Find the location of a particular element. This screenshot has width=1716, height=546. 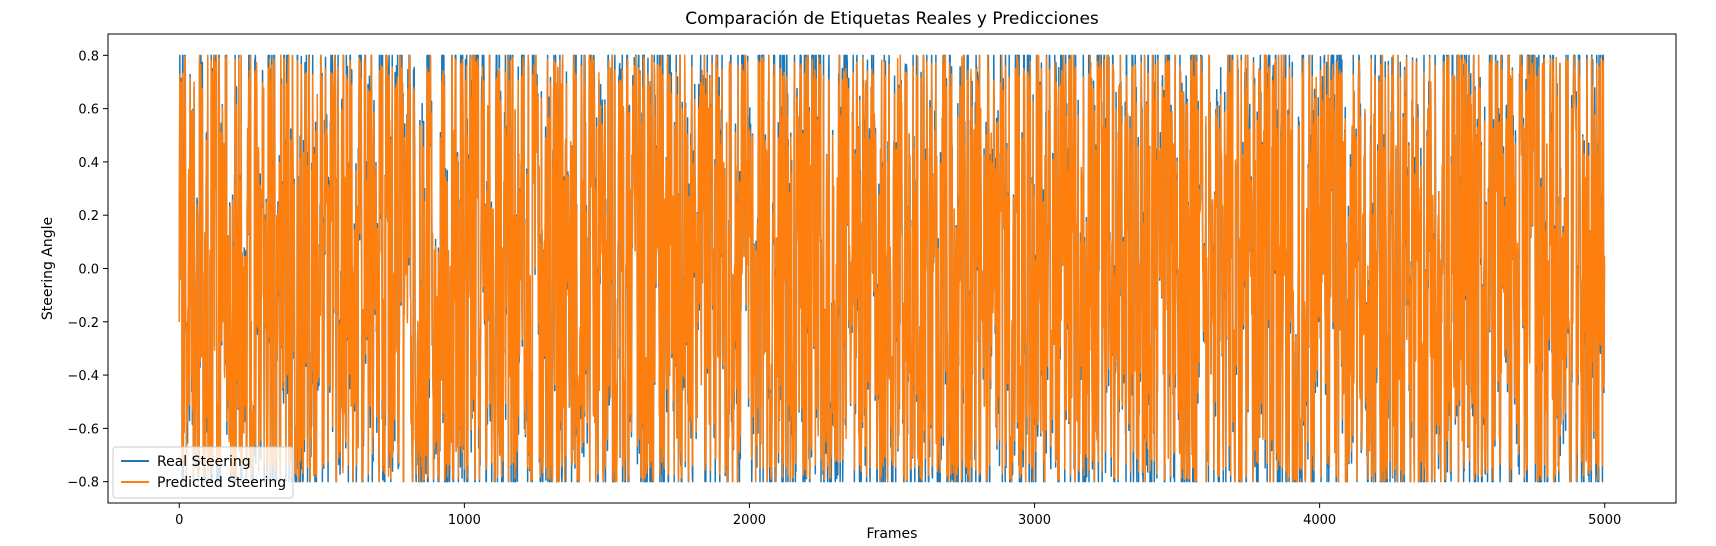

legend: Real Steering Predicted Steering is located at coordinates (203, 472).